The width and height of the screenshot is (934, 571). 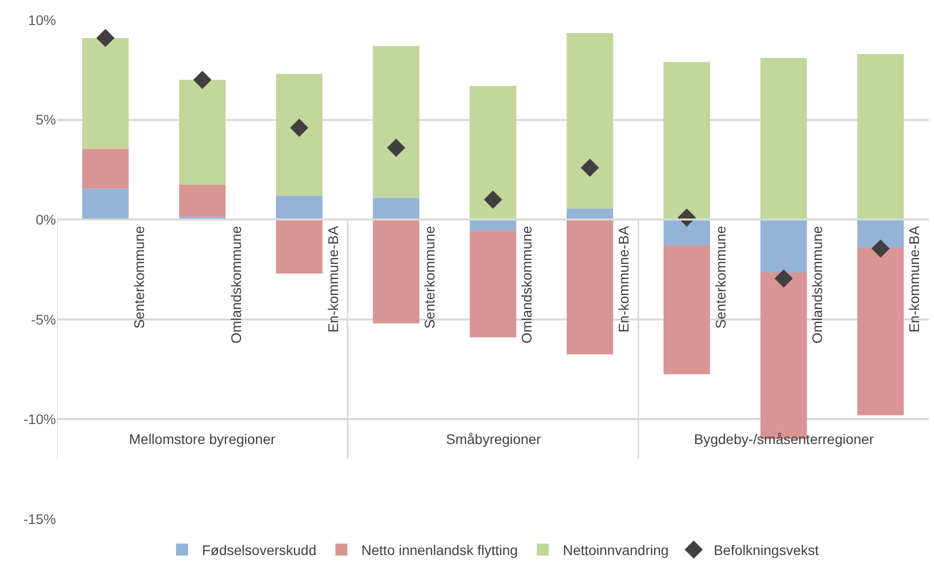 I want to click on legend-label: Netto innenlandsk flytting, so click(x=439, y=550).